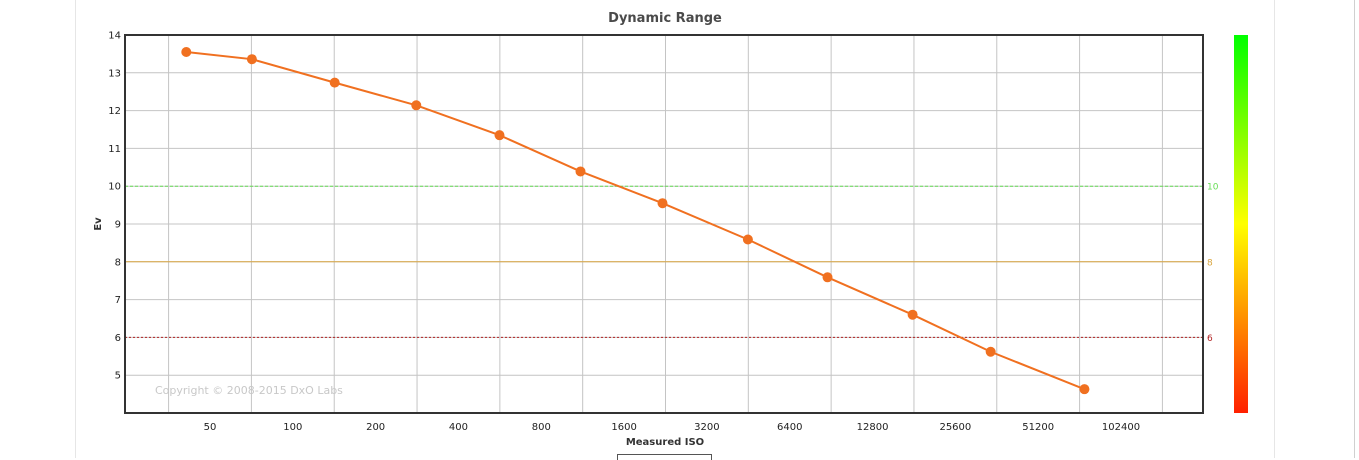  What do you see at coordinates (98, 224) in the screenshot?
I see `y-axis-label: Ev` at bounding box center [98, 224].